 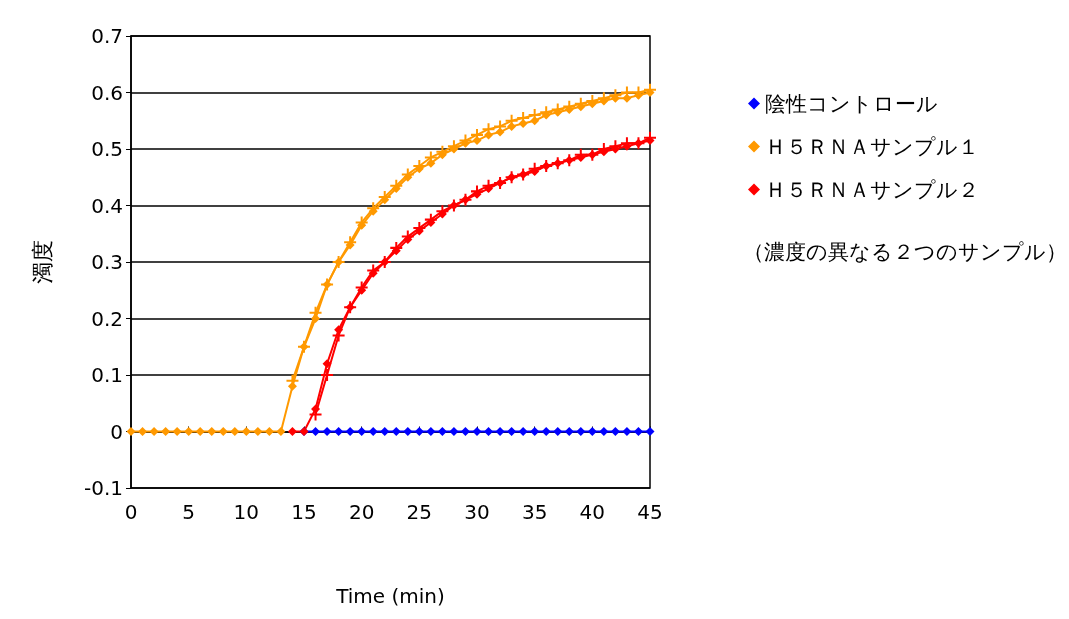 What do you see at coordinates (131, 512) in the screenshot?
I see `x-tick-label: 0` at bounding box center [131, 512].